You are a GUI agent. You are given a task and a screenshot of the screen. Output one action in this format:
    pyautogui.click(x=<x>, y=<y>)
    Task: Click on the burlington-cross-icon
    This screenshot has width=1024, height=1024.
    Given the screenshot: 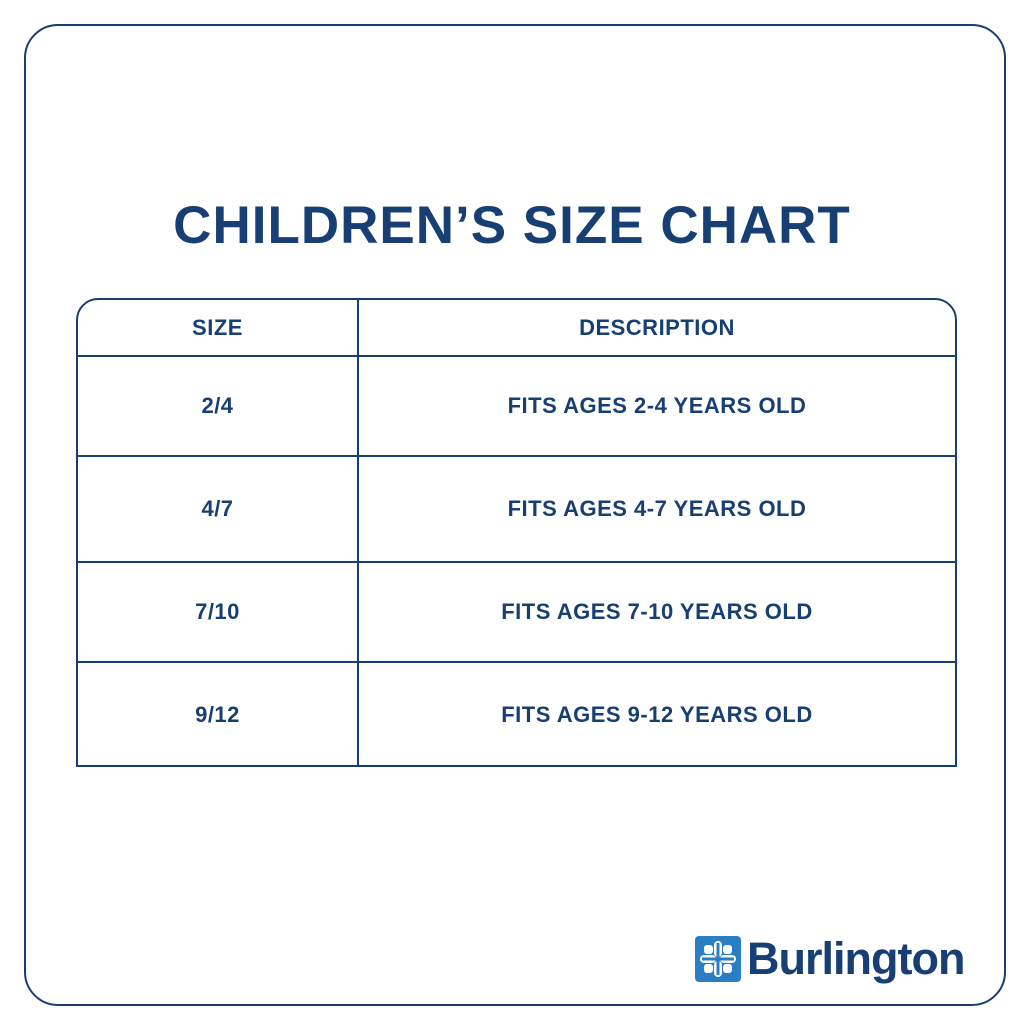 What is the action you would take?
    pyautogui.click(x=718, y=959)
    